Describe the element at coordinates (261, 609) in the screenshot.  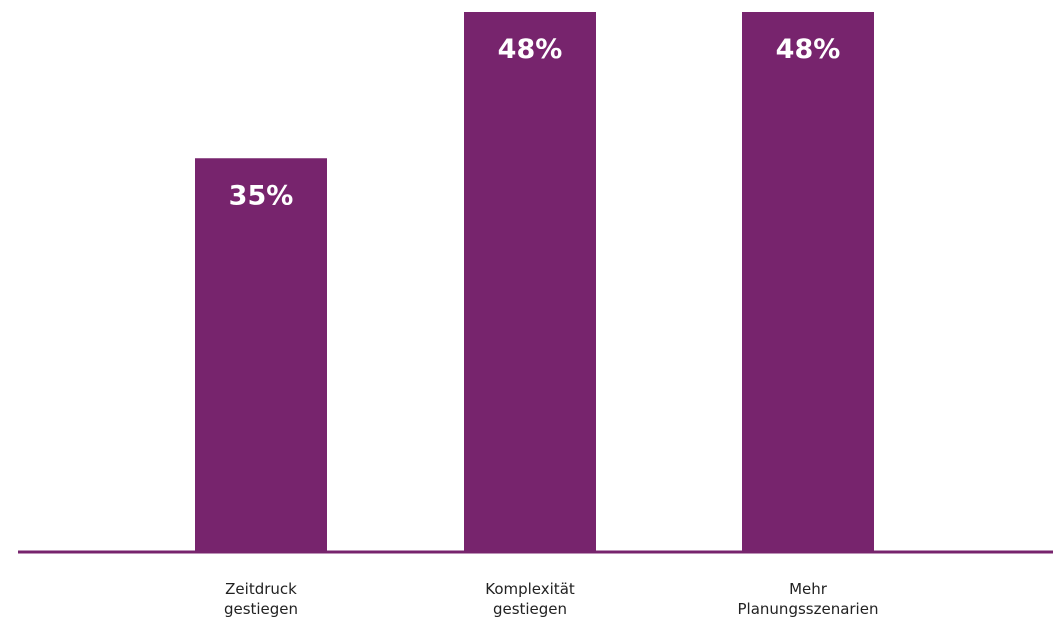
I see `category-label-1-line-2: gestiegen` at that location.